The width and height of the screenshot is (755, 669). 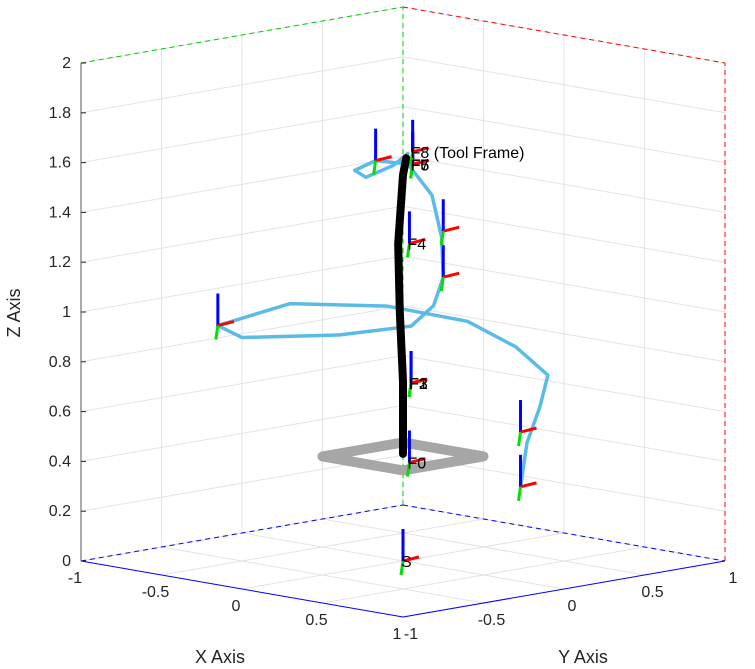 I want to click on box-edge-floor-front-right, so click(x=564, y=589).